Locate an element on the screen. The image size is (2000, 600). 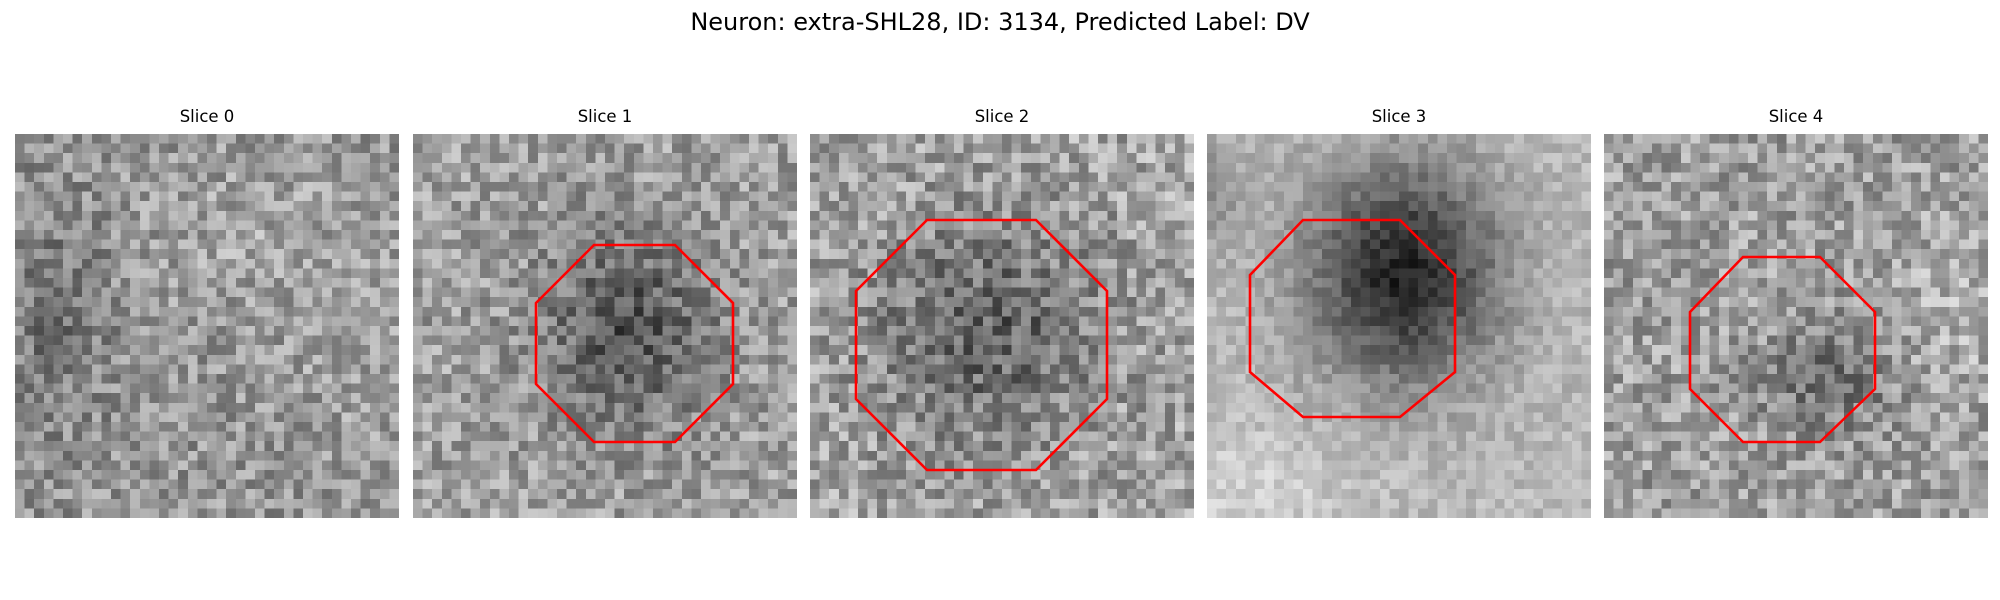
slice-title: Slice 3 is located at coordinates (1399, 117).